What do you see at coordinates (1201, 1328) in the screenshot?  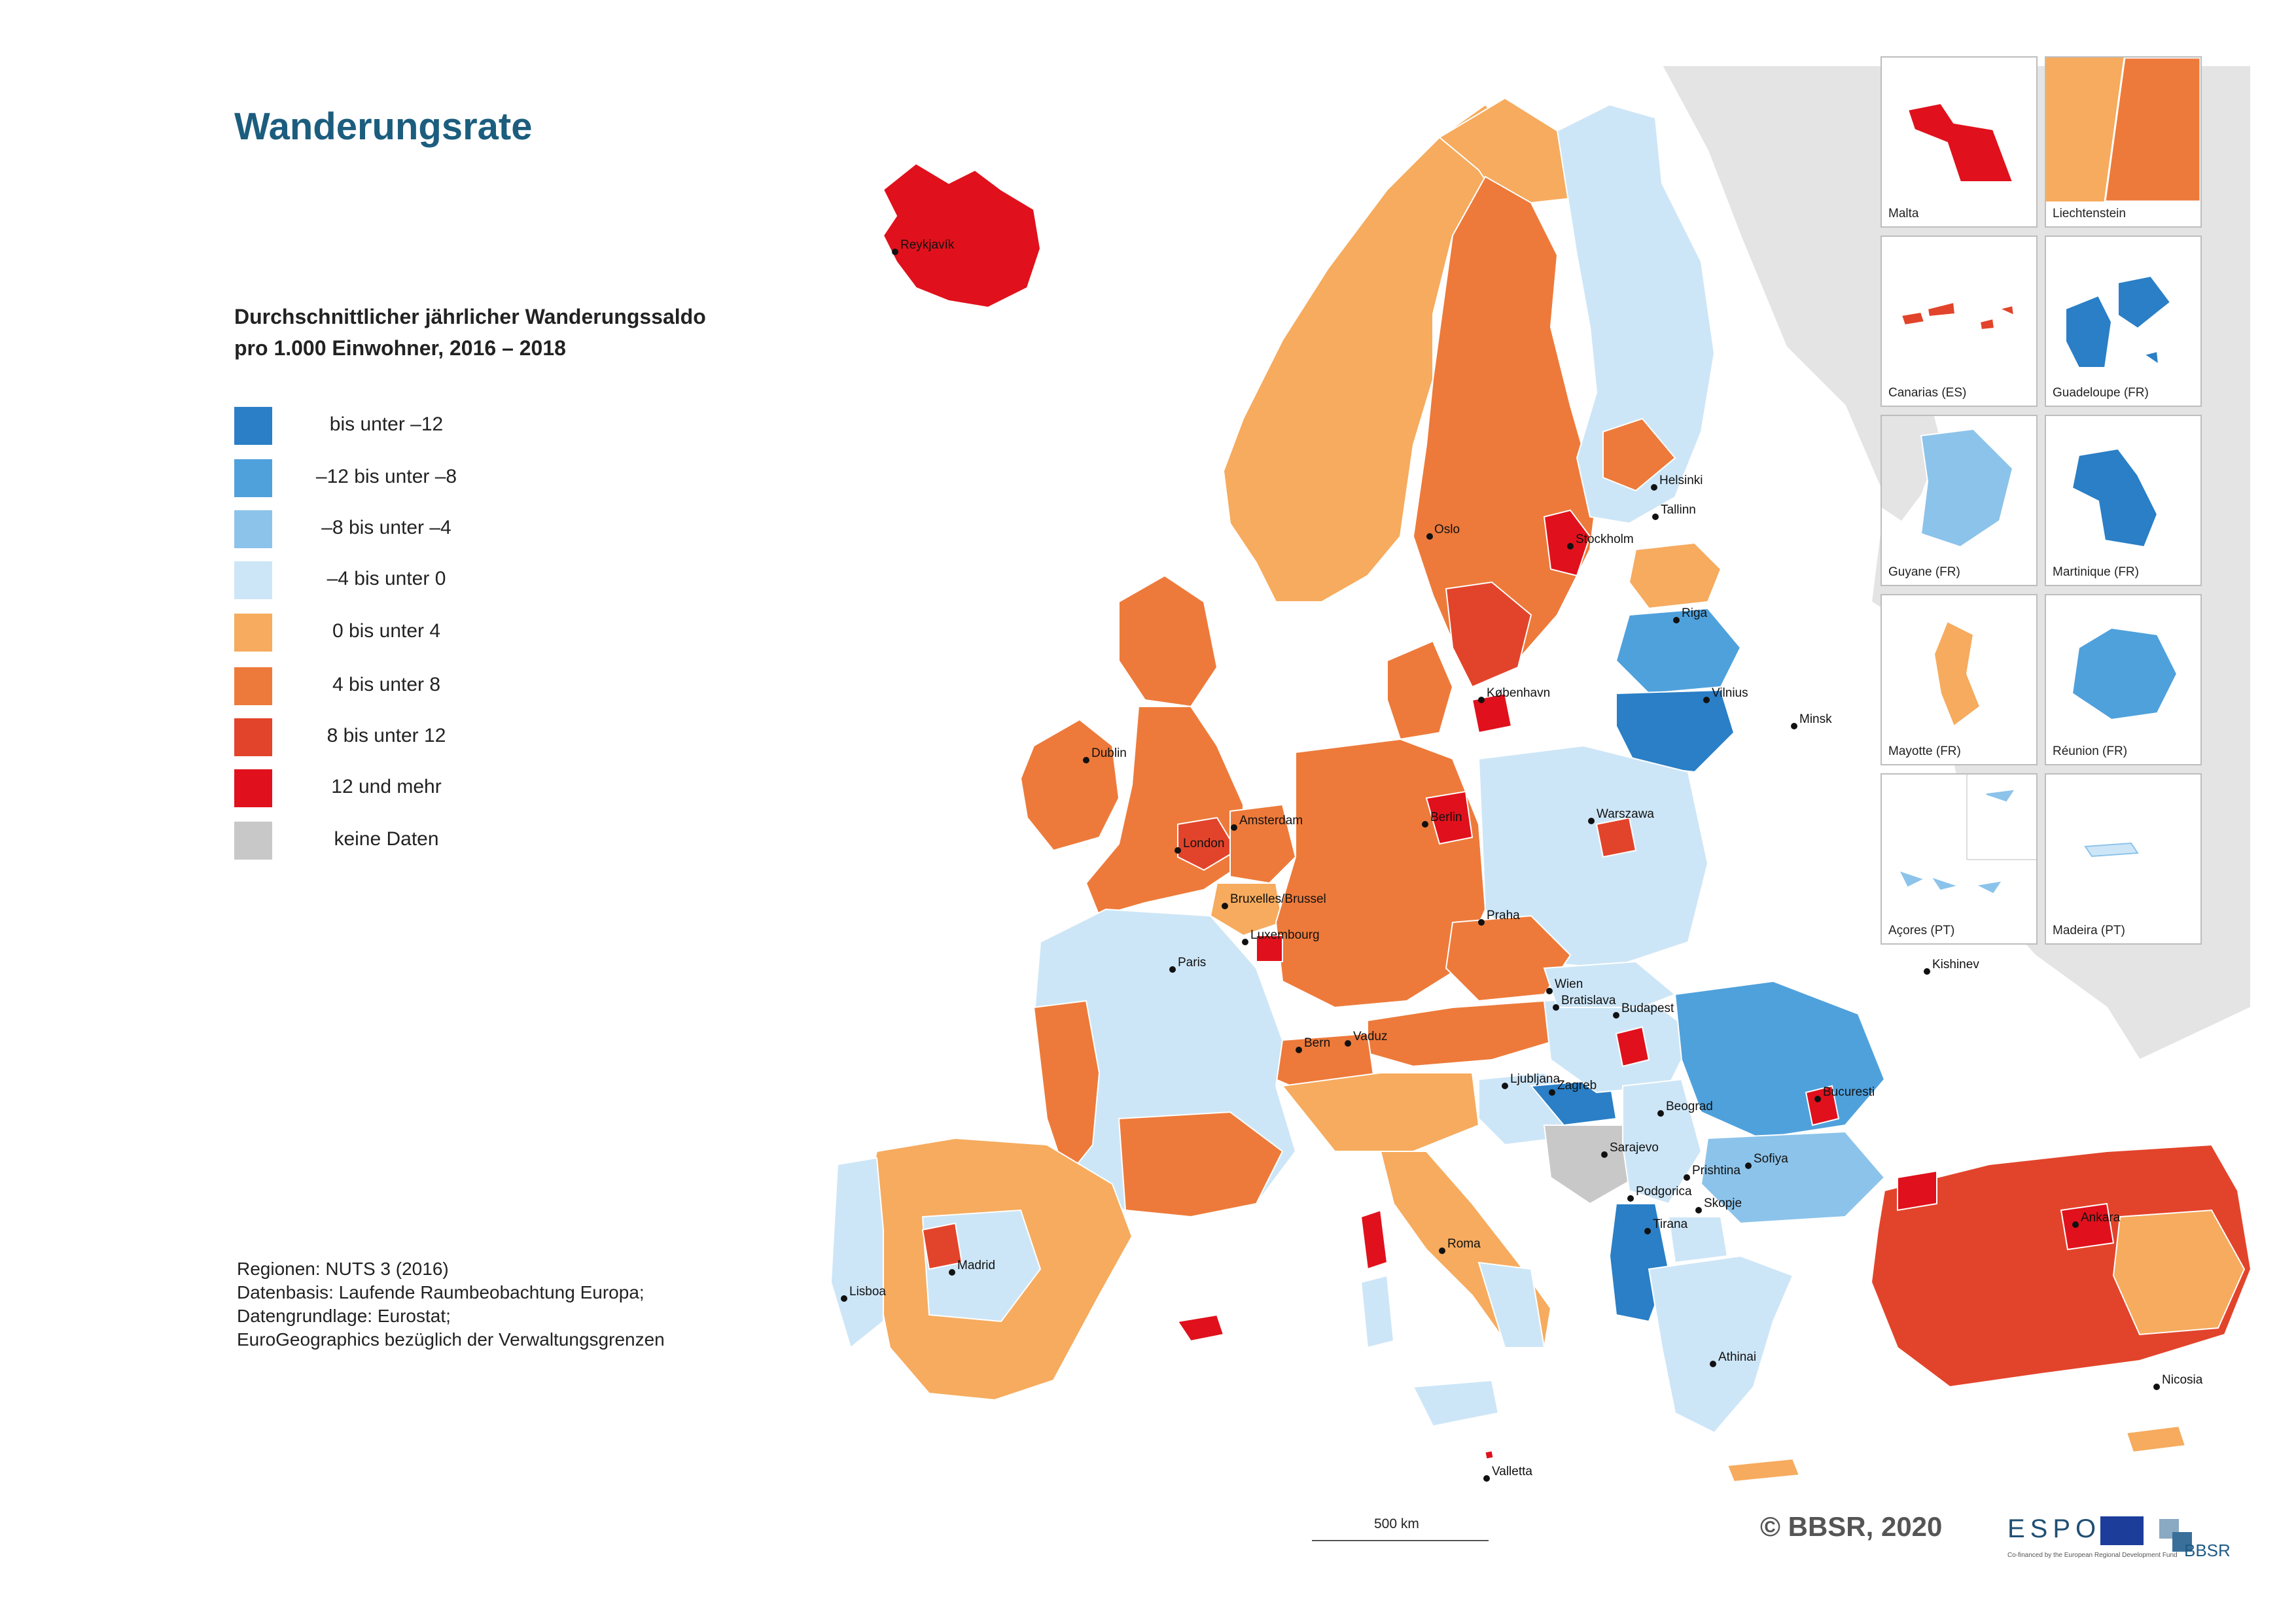 I see `balearics-region` at bounding box center [1201, 1328].